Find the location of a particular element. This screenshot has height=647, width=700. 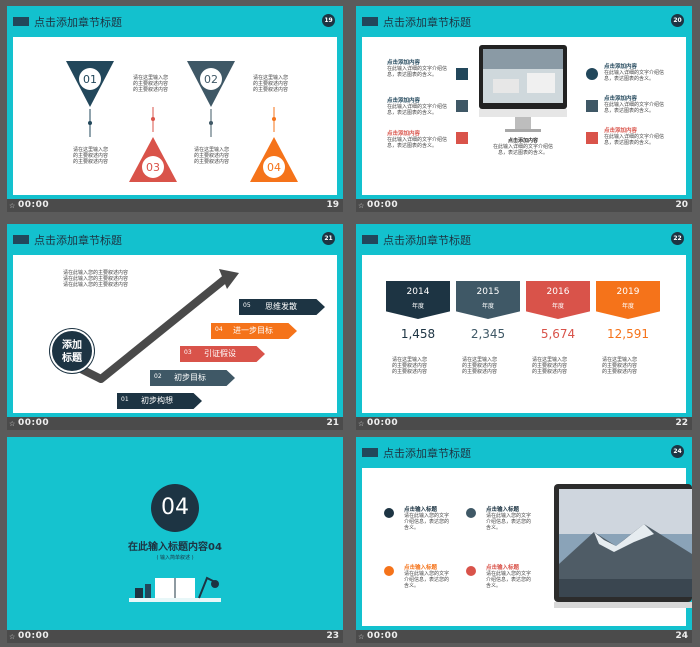

slide-footer: ☆ 00:00 23 is located at coordinates (175, 636).